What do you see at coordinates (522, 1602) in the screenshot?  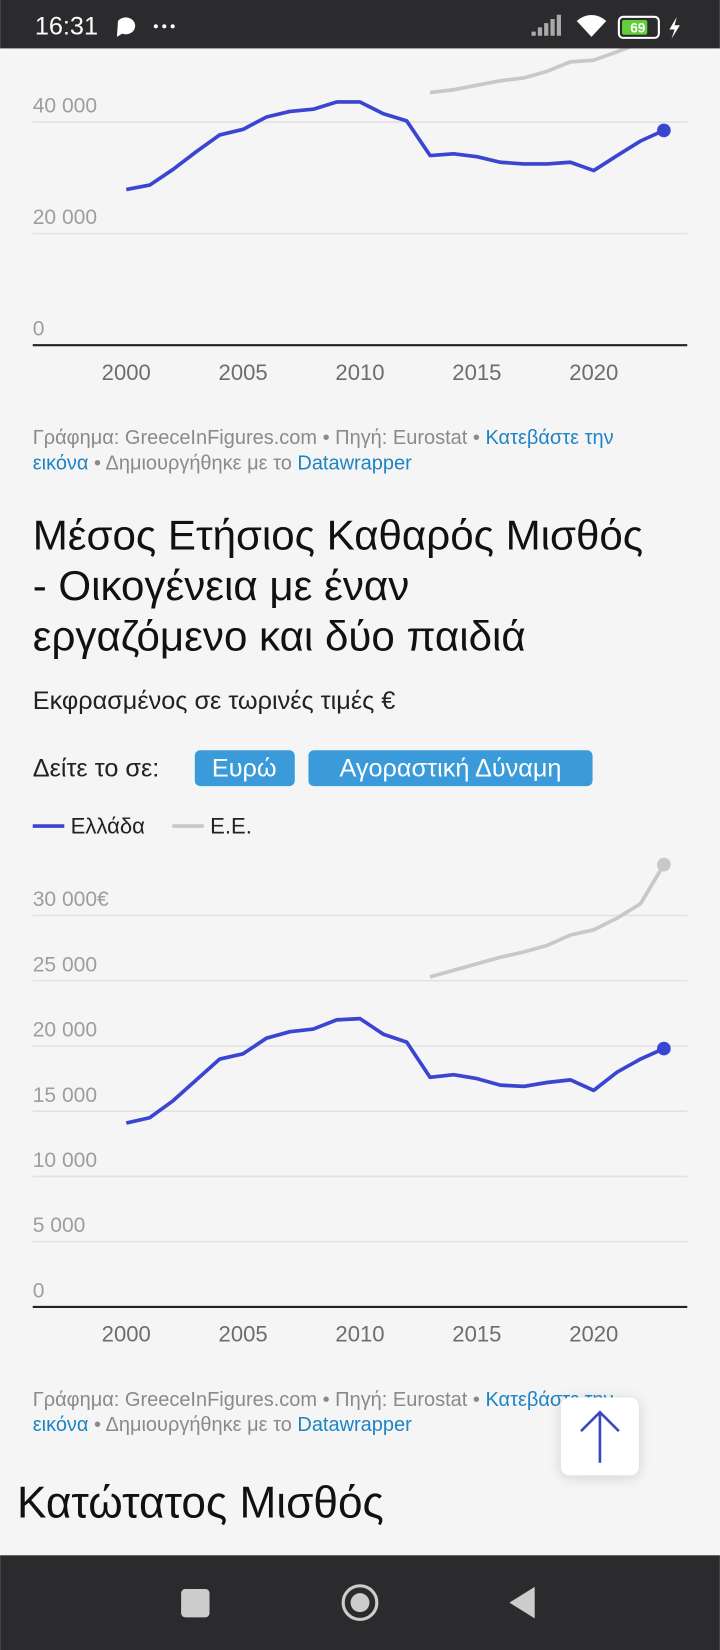 I see `back-button` at bounding box center [522, 1602].